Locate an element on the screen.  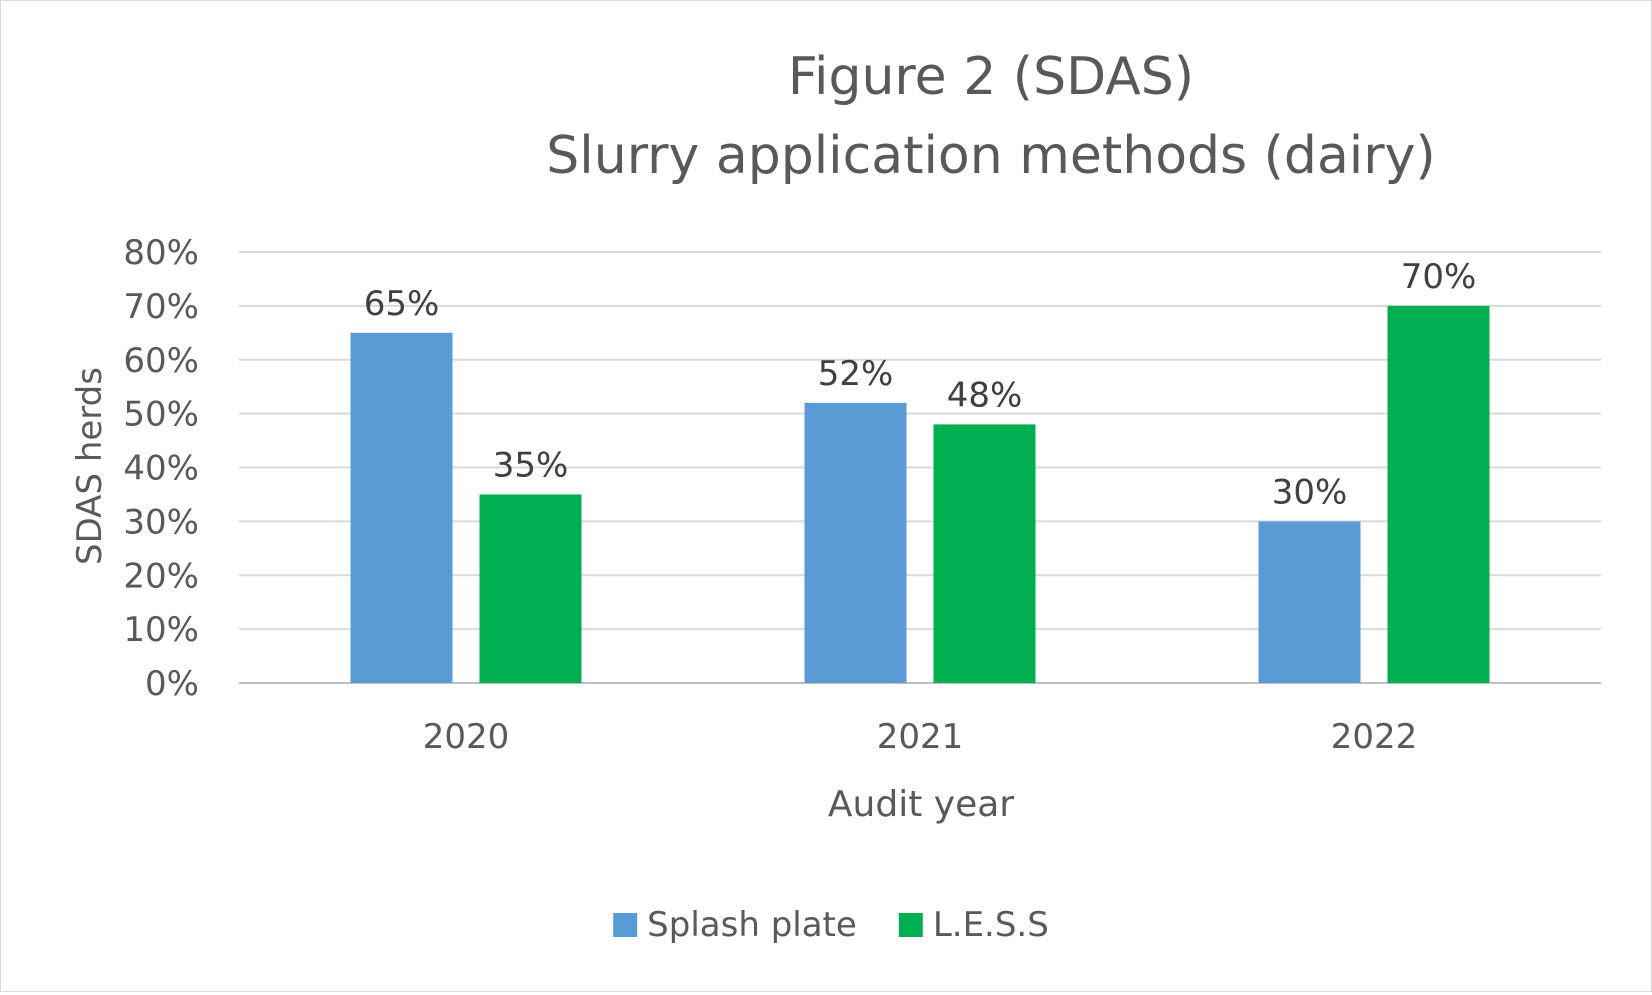
chart-title-line-1: Figure 2 (SDAS) is located at coordinates (991, 77).